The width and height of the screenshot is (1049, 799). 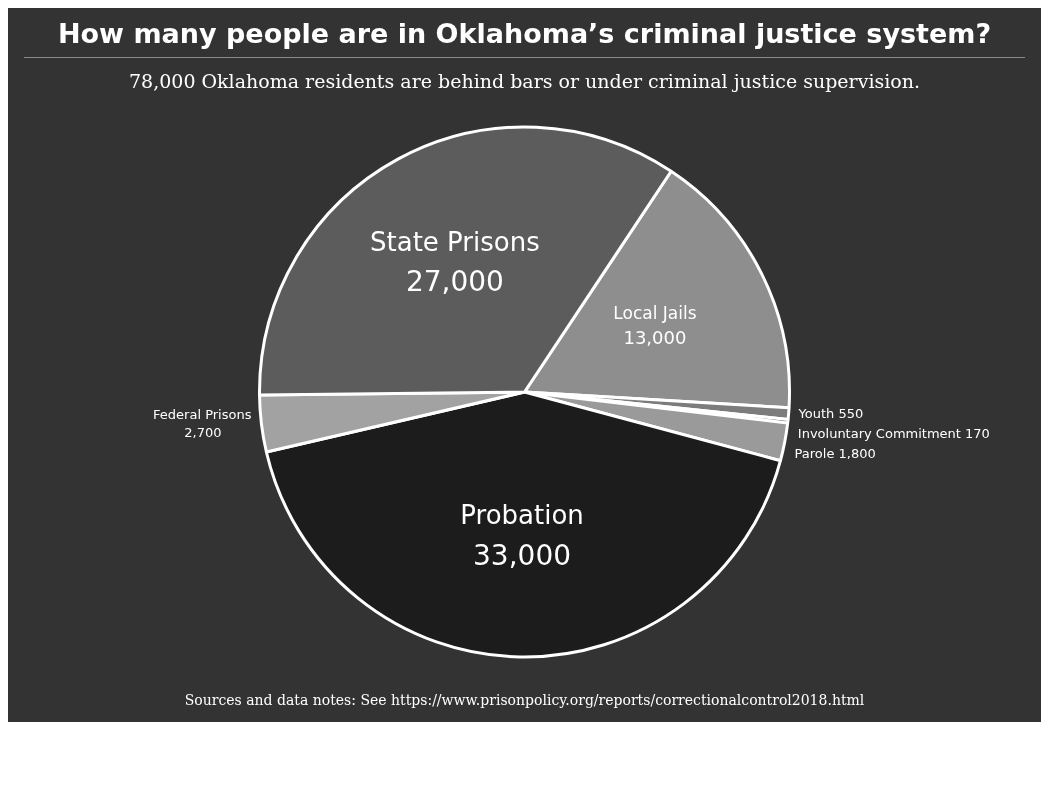 What do you see at coordinates (816, 413) in the screenshot?
I see `slice-label: Youth` at bounding box center [816, 413].